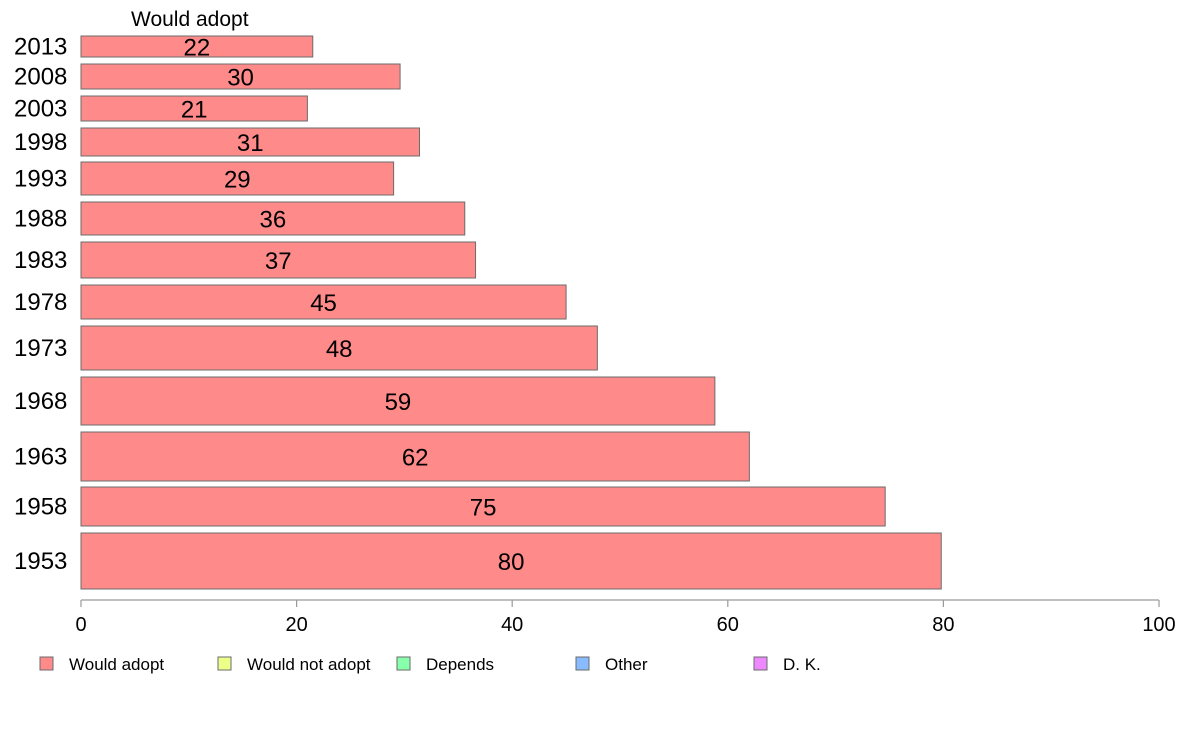  Describe the element at coordinates (460, 664) in the screenshot. I see `legend-label-2: Depends` at that location.